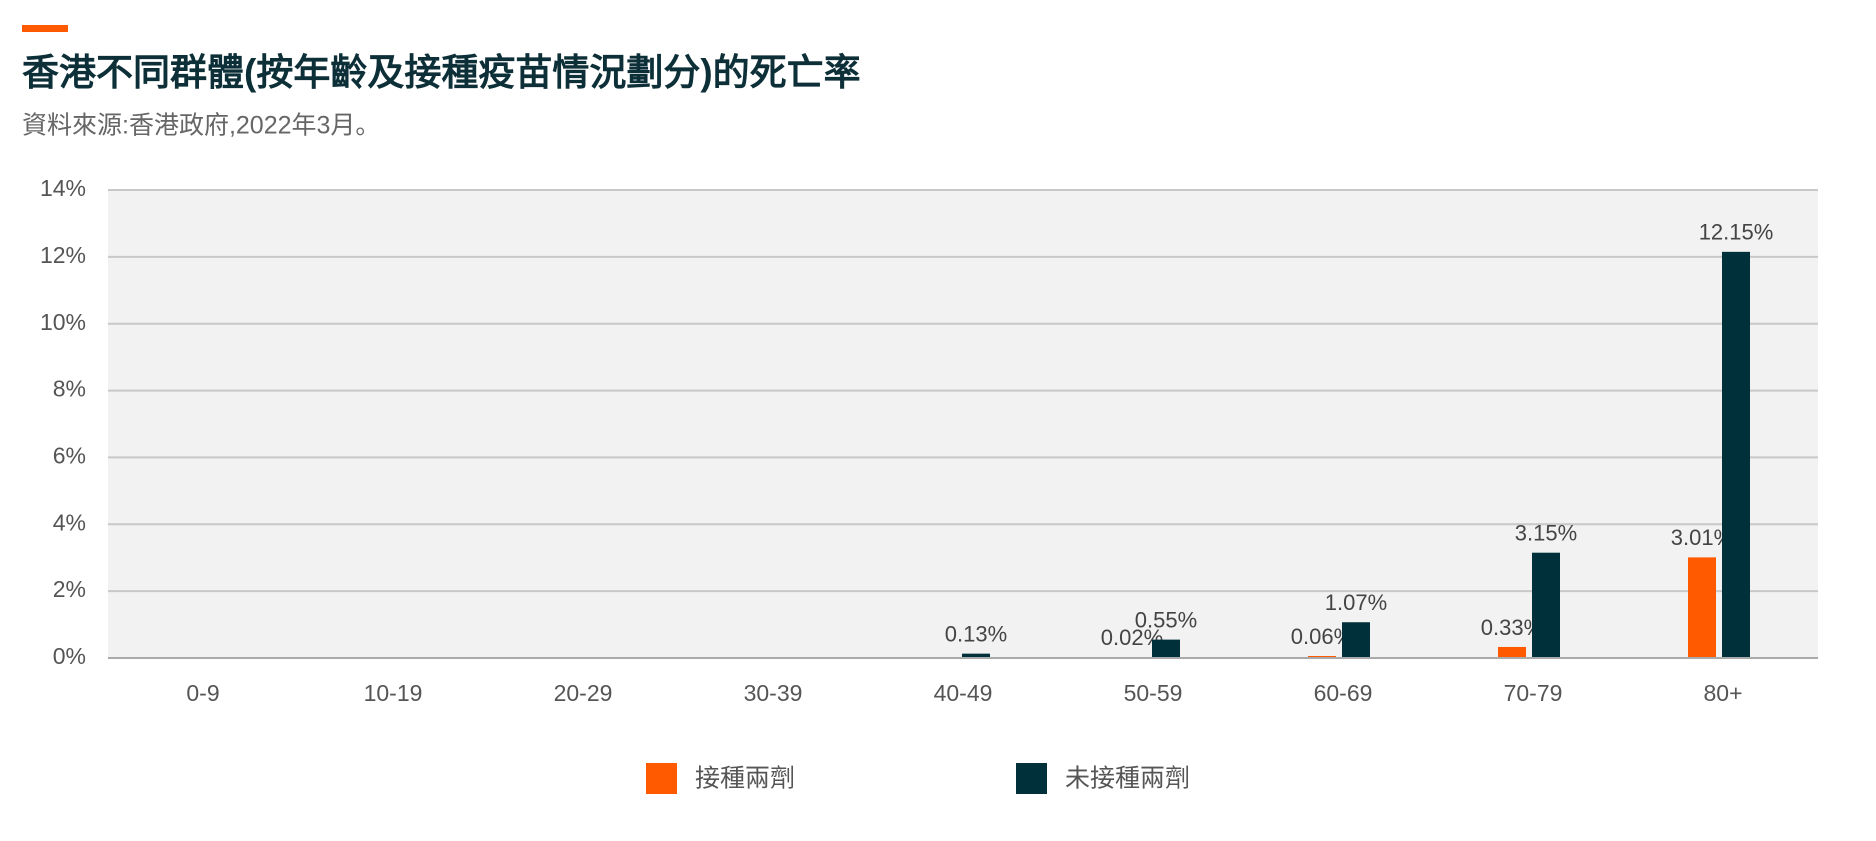 The image size is (1876, 841). What do you see at coordinates (63, 255) in the screenshot?
I see `y-tick-label: 12%` at bounding box center [63, 255].